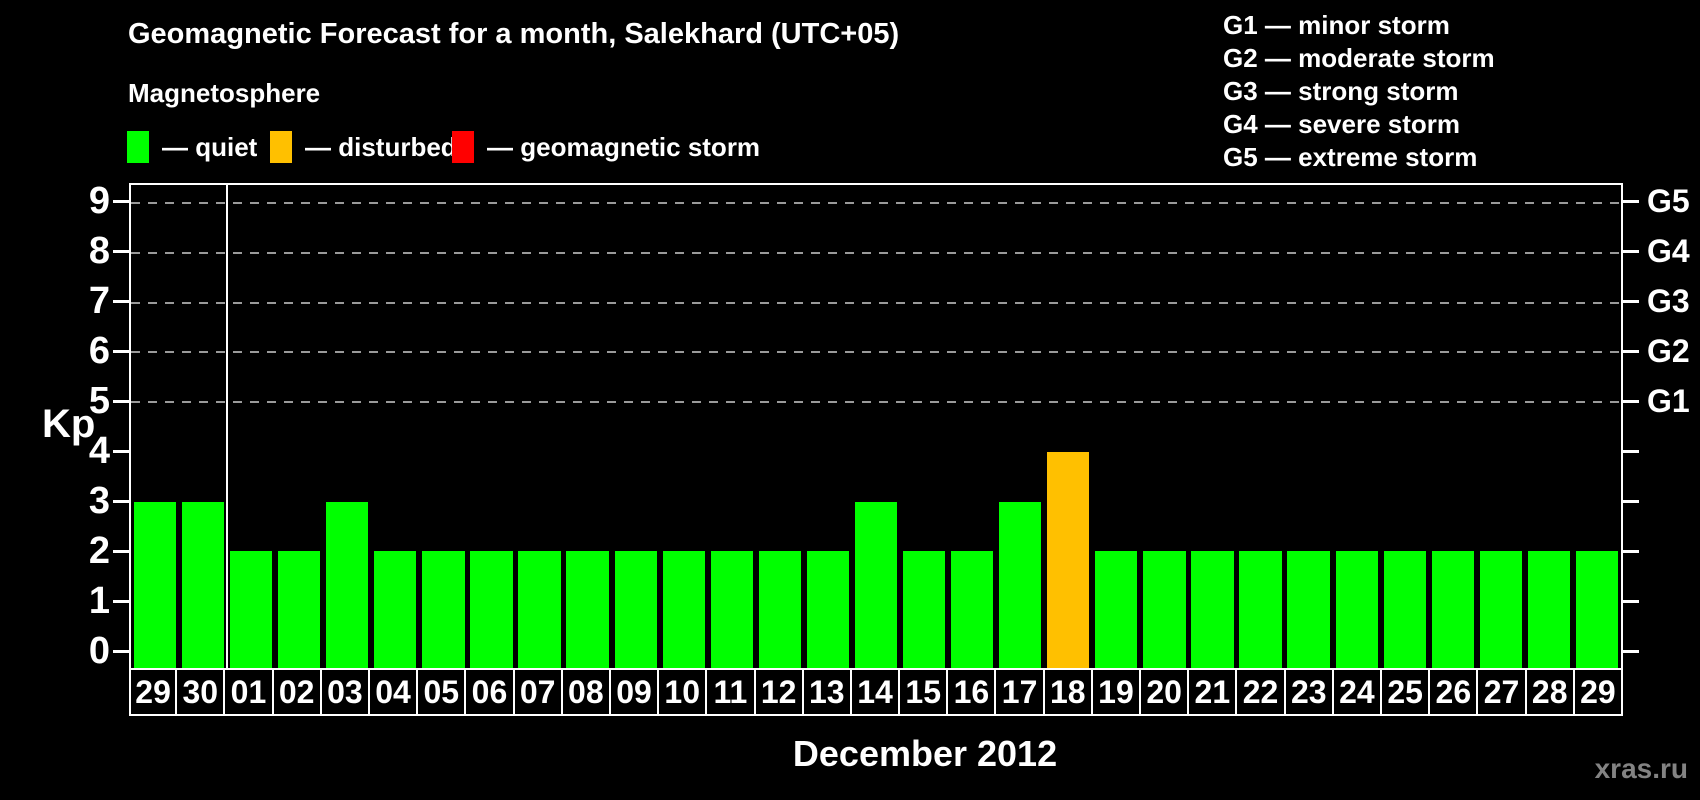 This screenshot has width=1700, height=800. What do you see at coordinates (924, 692) in the screenshot?
I see `day-label-cell: 15` at bounding box center [924, 692].